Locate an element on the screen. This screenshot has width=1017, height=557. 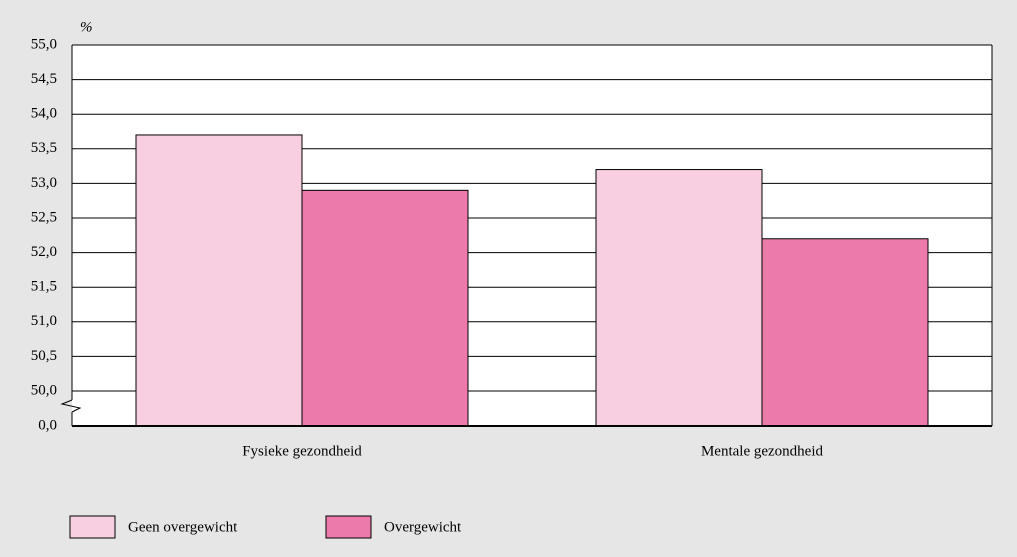
y-tick-label: 51,0 is located at coordinates (44, 321).